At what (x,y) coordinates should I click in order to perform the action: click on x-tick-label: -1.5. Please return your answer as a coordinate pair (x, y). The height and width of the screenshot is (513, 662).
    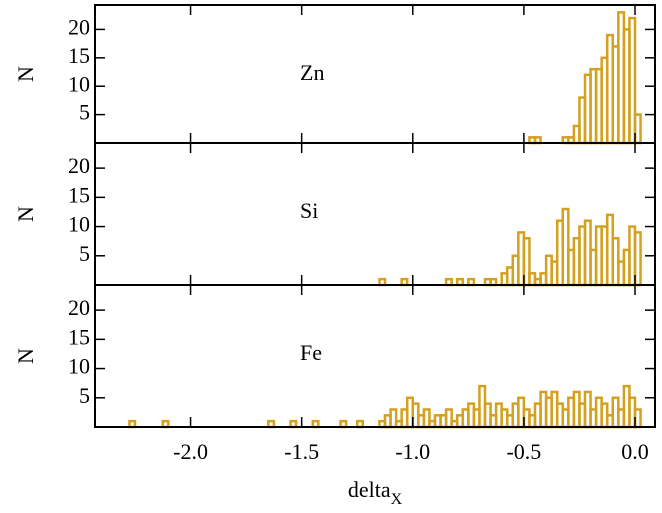
    Looking at the image, I should click on (301, 451).